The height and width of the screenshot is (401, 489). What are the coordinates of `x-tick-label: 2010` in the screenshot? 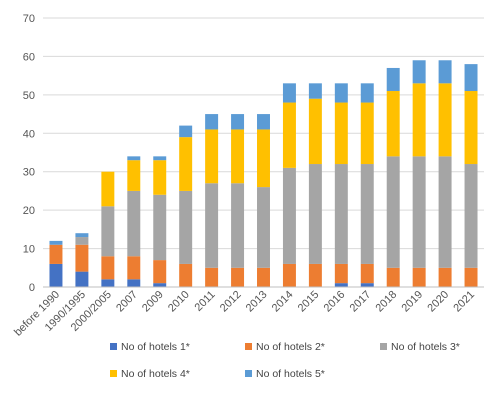 It's located at (179, 302).